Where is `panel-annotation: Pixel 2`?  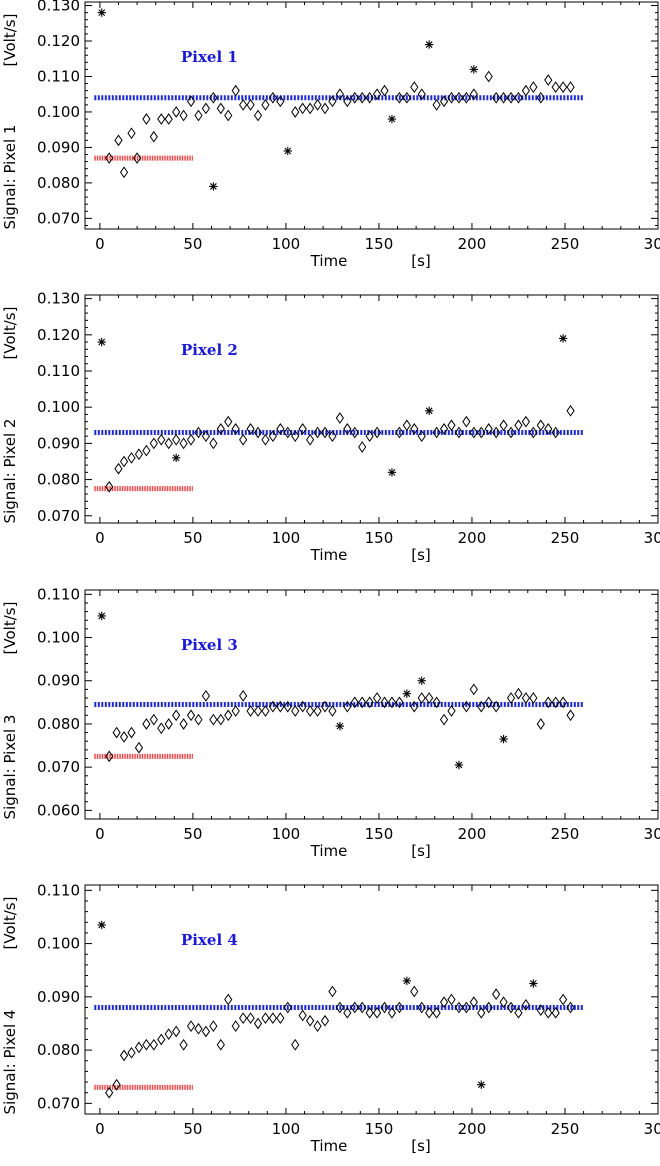 panel-annotation: Pixel 2 is located at coordinates (209, 350).